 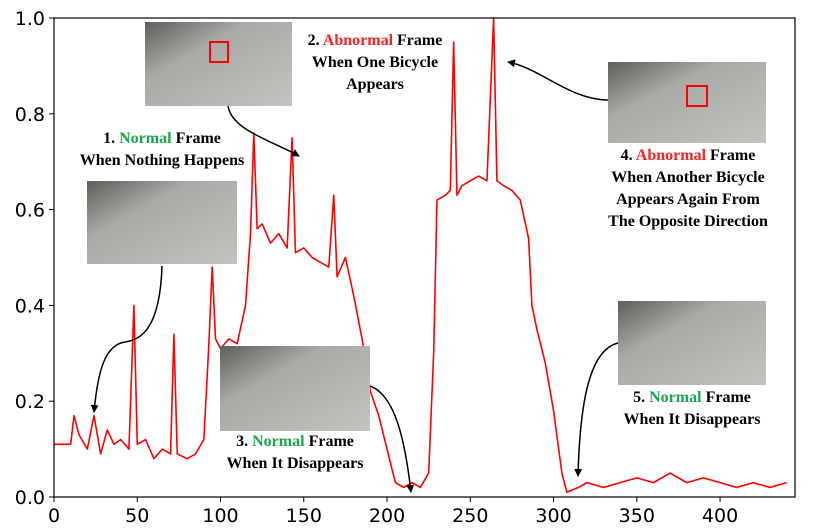 What do you see at coordinates (627, 155) in the screenshot?
I see `annotation-number: 4.` at bounding box center [627, 155].